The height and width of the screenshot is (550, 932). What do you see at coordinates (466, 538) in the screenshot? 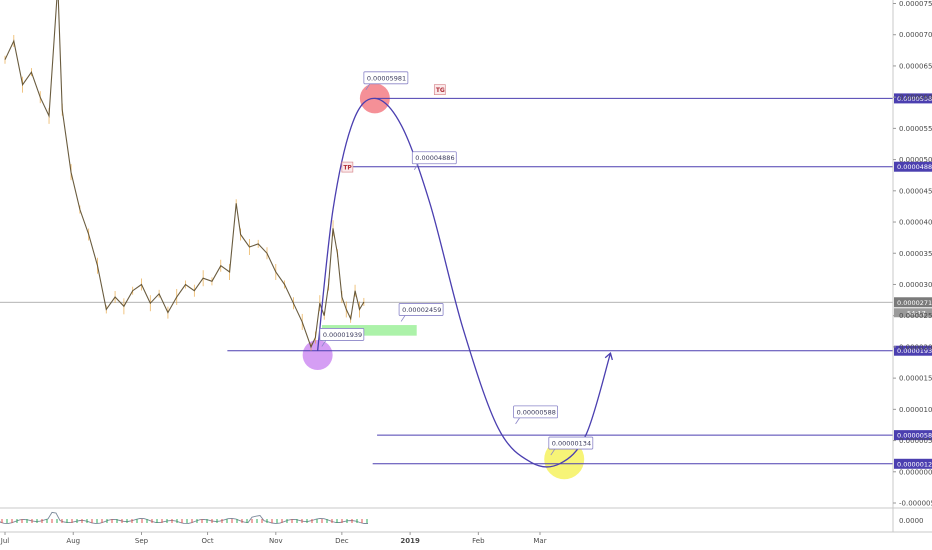
I see `time-axis: Jul Aug Sep Oct Nov Dec 2019 Feb Mar` at bounding box center [466, 538].